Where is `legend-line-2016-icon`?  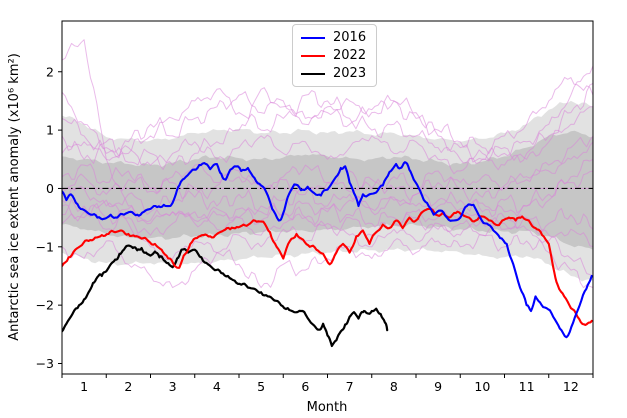
legend-line-2016-icon is located at coordinates (313, 37).